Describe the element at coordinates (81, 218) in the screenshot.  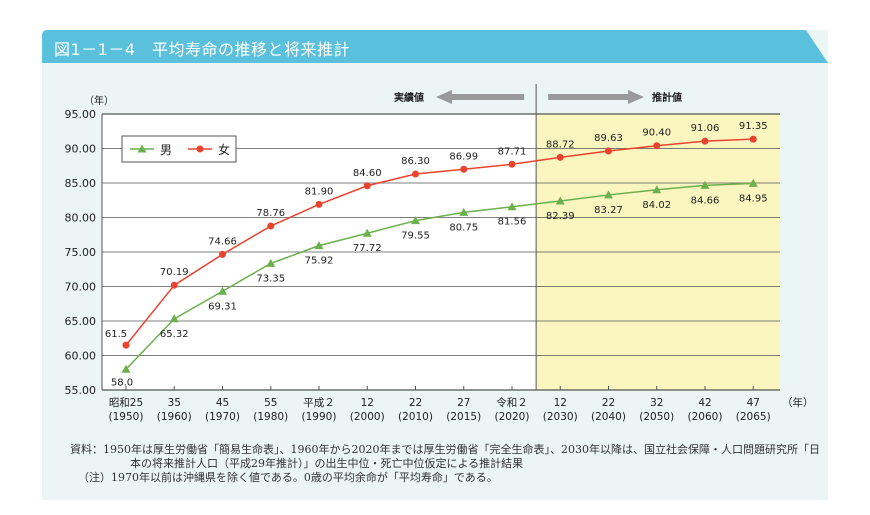
I see `y-tick-label: 80.00` at that location.